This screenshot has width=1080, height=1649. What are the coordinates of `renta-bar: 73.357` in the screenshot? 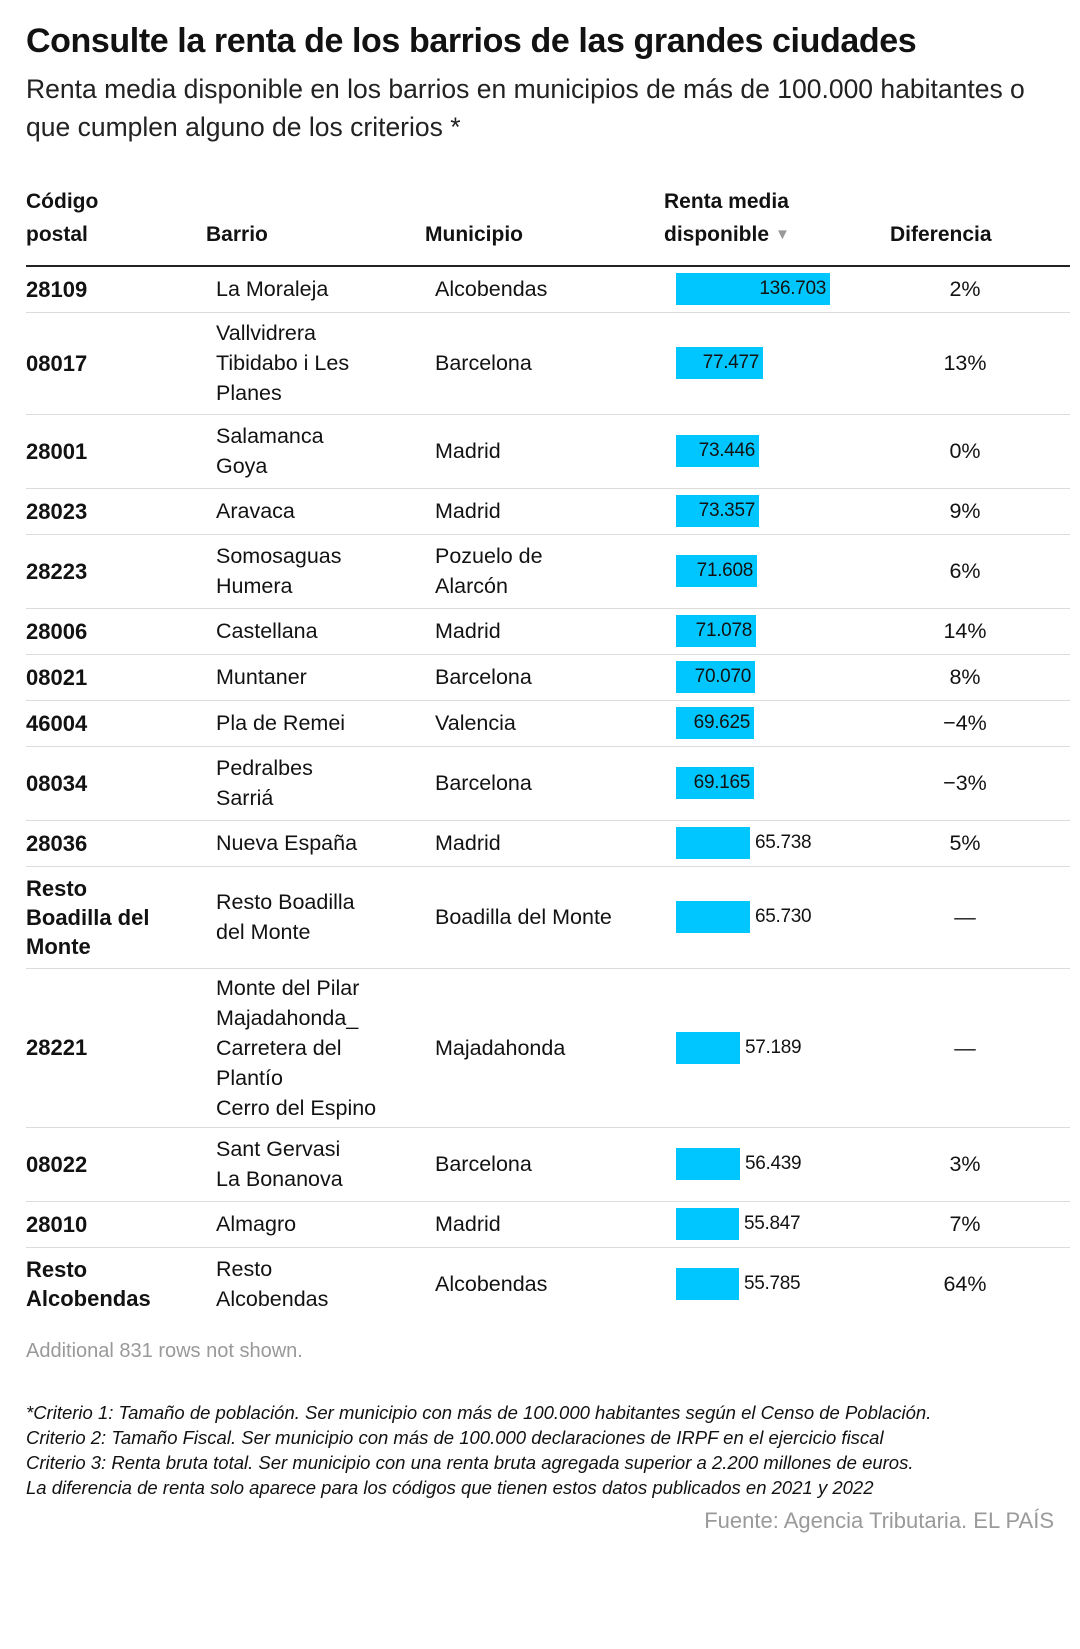 It's located at (717, 511).